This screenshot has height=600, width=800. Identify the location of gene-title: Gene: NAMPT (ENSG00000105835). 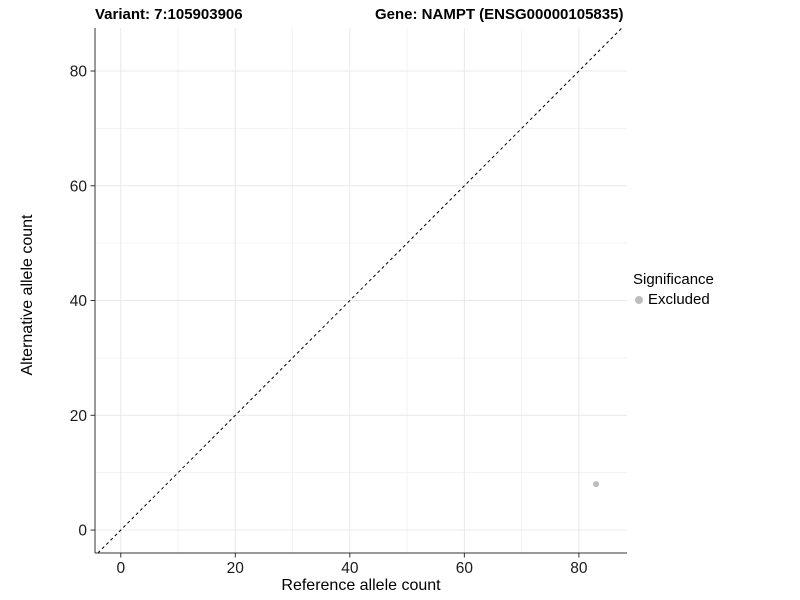
(499, 14).